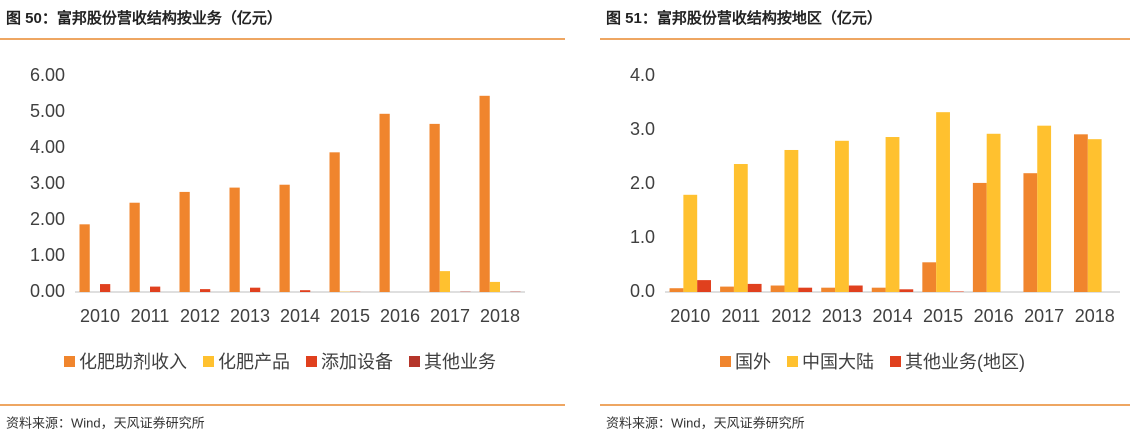  What do you see at coordinates (47, 147) in the screenshot?
I see `y-tick-label: 4.00` at bounding box center [47, 147].